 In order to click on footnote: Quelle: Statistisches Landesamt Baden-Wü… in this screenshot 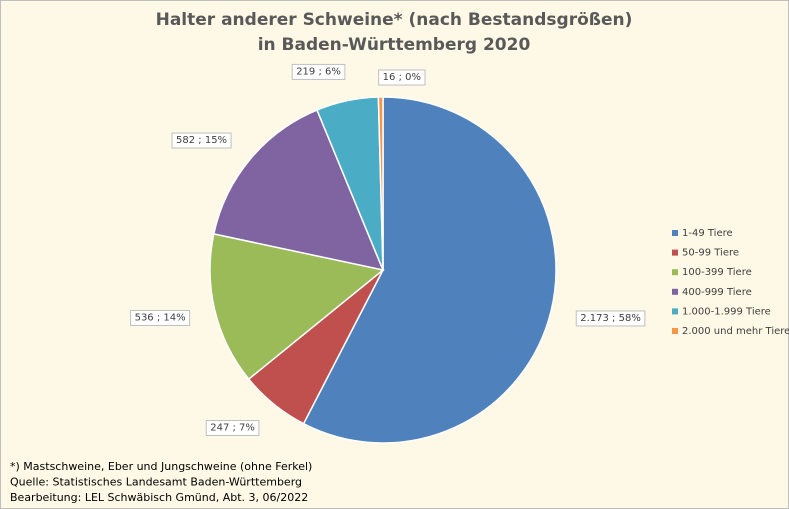, I will do `click(156, 482)`.